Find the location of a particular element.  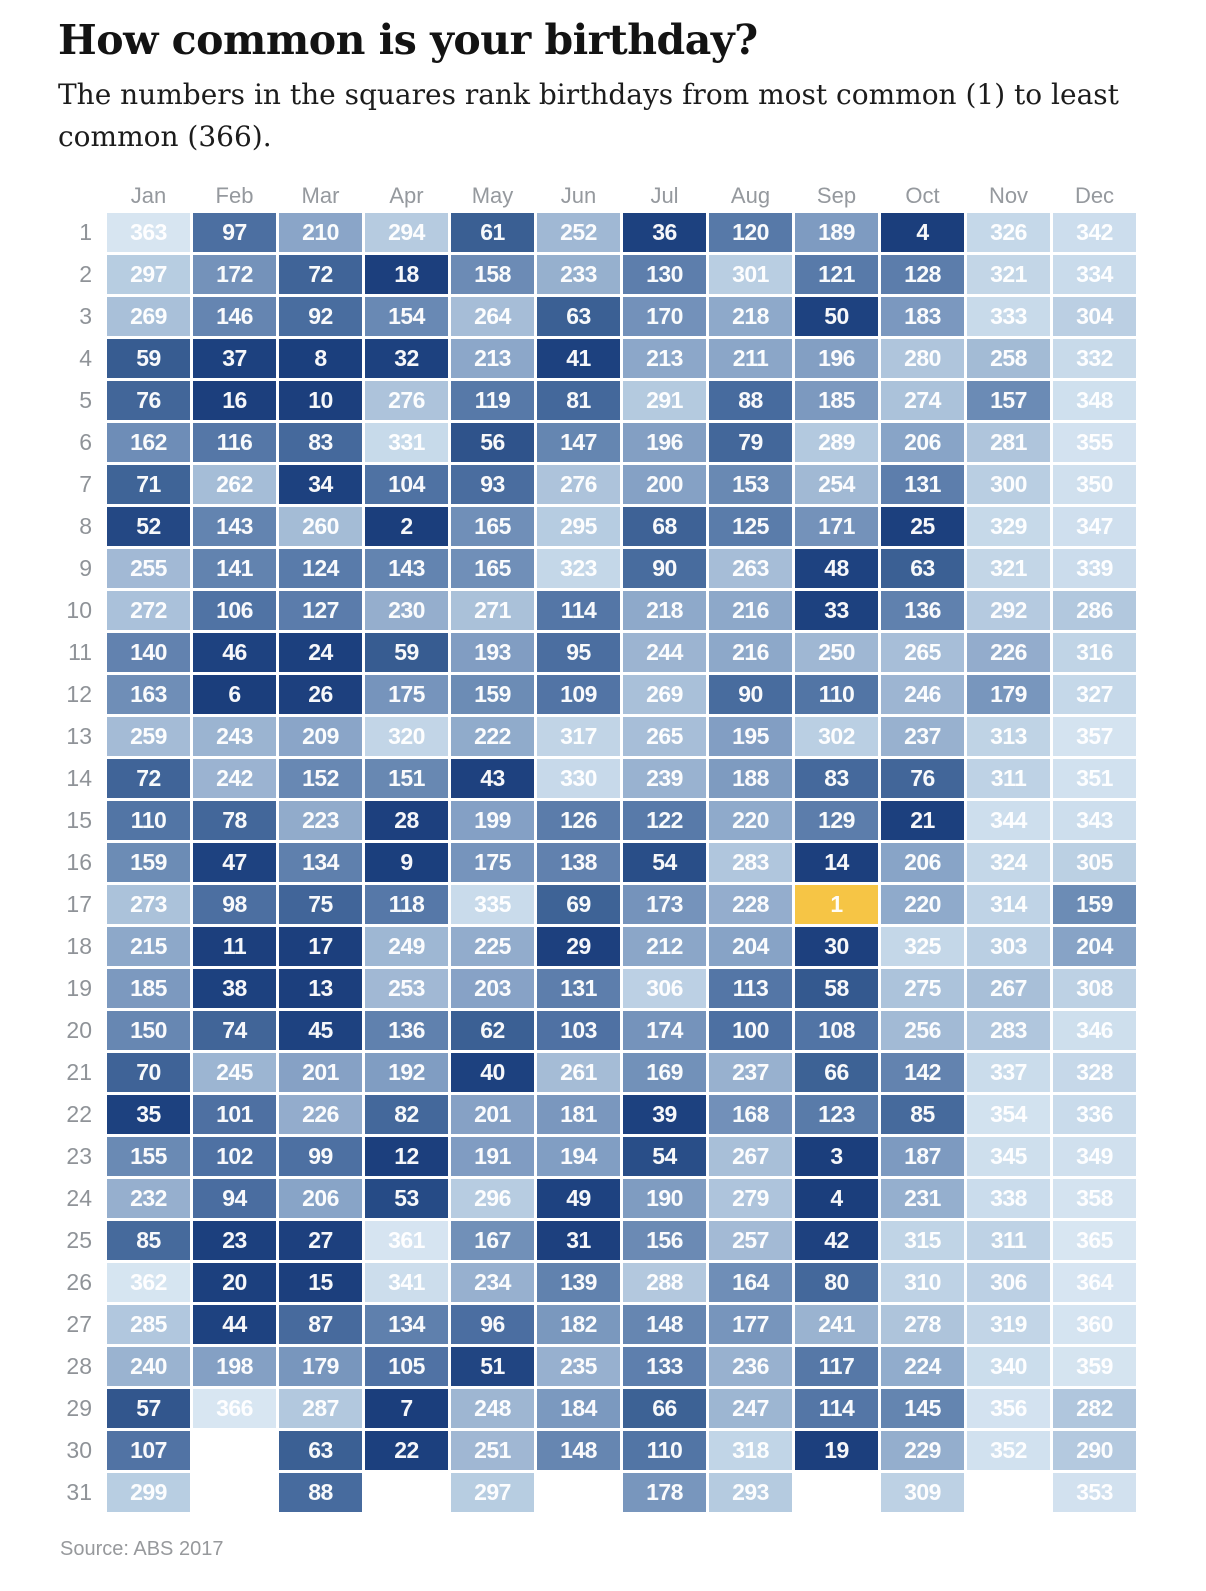

heatmap-cell: 101 is located at coordinates (234, 1114).